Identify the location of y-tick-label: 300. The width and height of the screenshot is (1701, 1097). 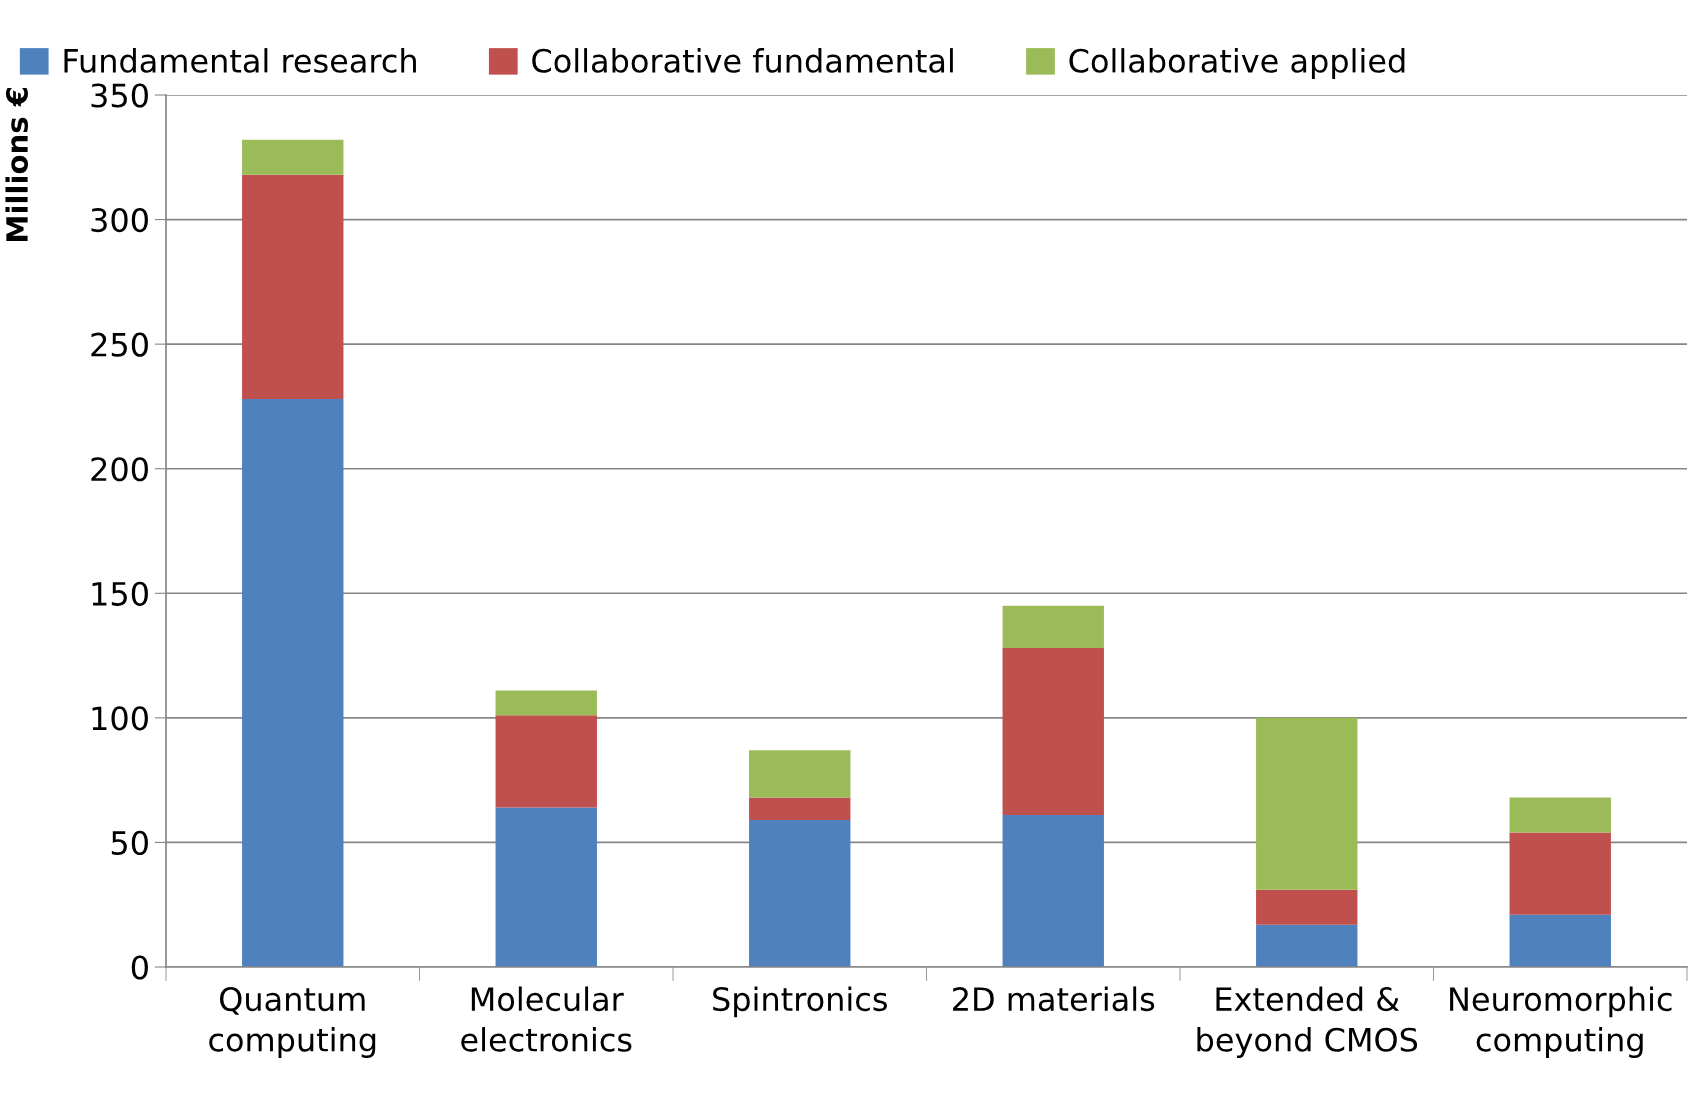
(119, 220).